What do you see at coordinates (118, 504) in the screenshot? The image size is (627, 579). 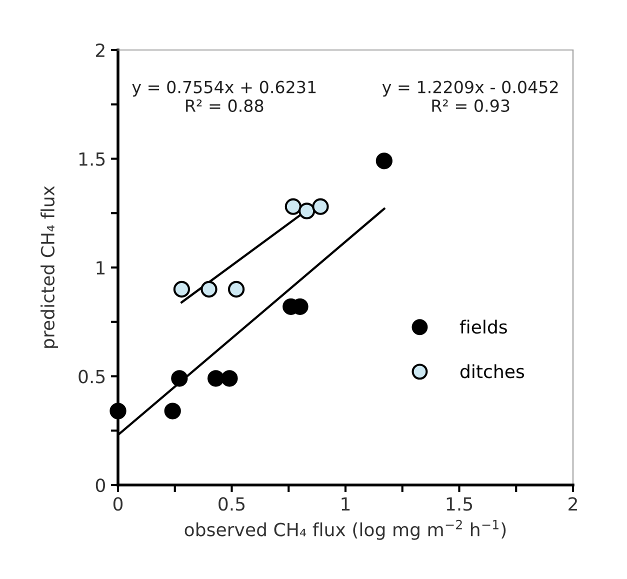 I see `x-tick-label: 0` at bounding box center [118, 504].